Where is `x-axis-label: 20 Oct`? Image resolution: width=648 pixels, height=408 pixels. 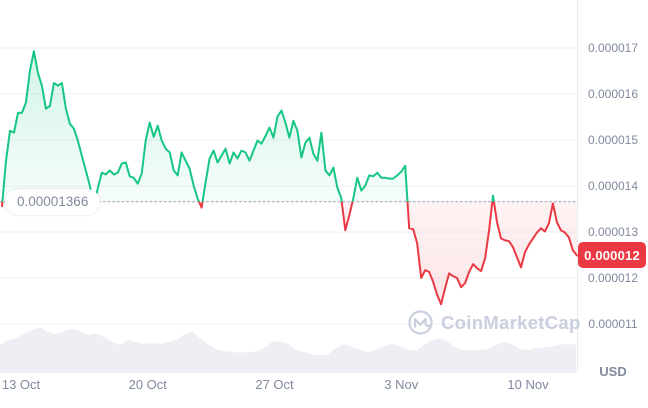
x-axis-label: 20 Oct is located at coordinates (147, 384).